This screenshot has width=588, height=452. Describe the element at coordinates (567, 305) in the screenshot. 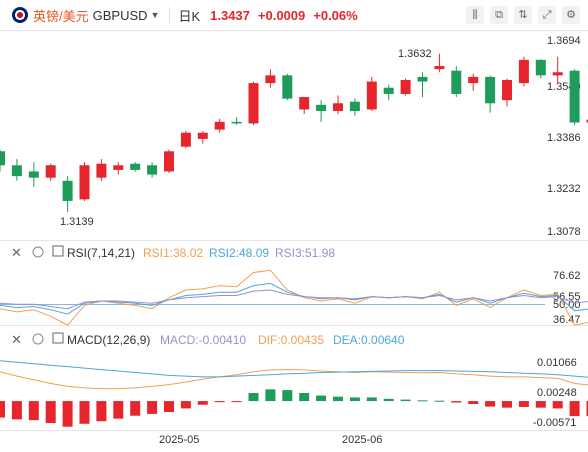

I see `rsi-y-tick: 50.00` at that location.